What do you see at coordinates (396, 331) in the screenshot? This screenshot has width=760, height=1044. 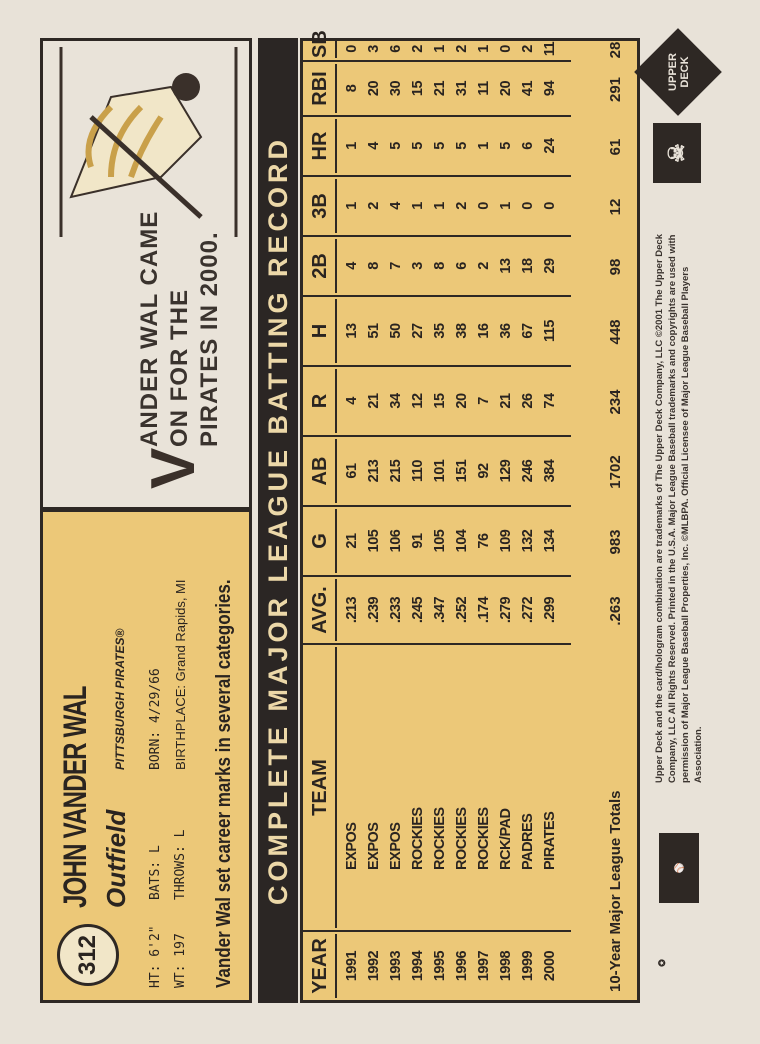 I see `table-cell: 50` at bounding box center [396, 331].